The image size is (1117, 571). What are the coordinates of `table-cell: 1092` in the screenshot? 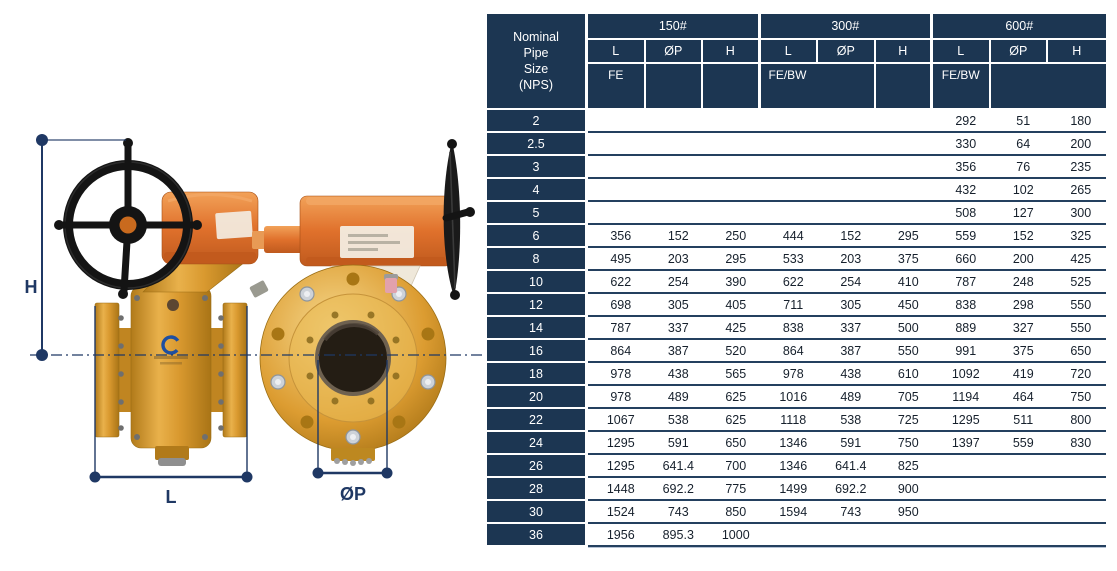 It's located at (962, 374).